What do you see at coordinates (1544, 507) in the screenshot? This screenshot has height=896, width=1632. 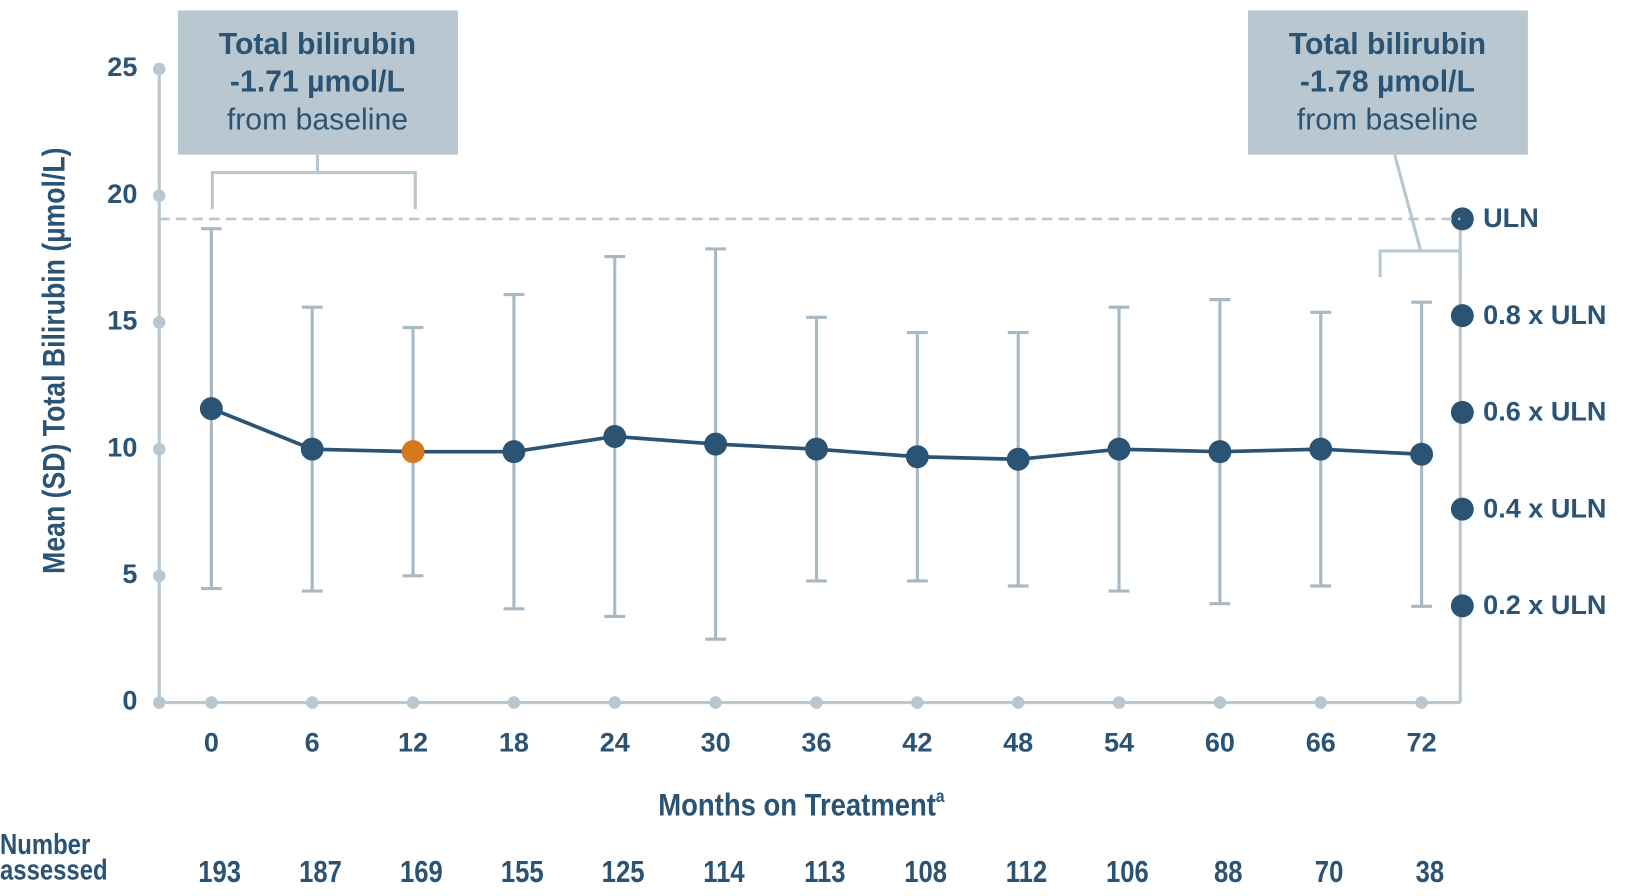 I see `y2-tick-label: 0.4 x ULN` at bounding box center [1544, 507].